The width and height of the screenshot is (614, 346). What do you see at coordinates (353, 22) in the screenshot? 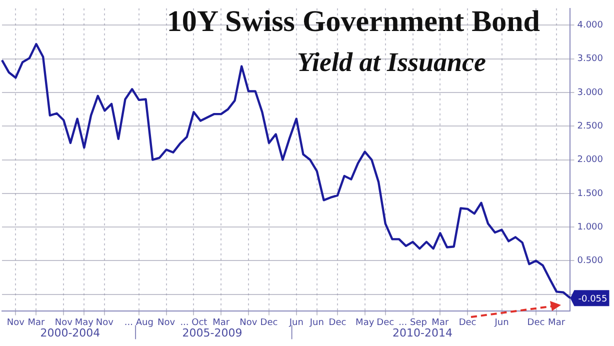
I see `chart-title: 10Y Swiss Government Bond` at bounding box center [353, 22].